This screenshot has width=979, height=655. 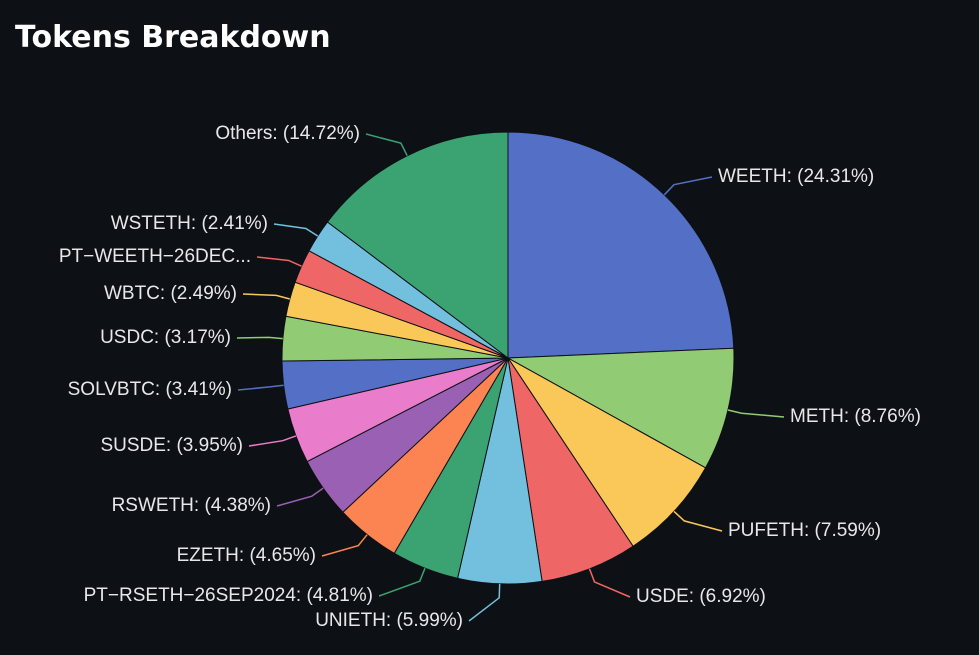 I want to click on slice-label-ezeth: EZETH: (4.65%), so click(x=246, y=555).